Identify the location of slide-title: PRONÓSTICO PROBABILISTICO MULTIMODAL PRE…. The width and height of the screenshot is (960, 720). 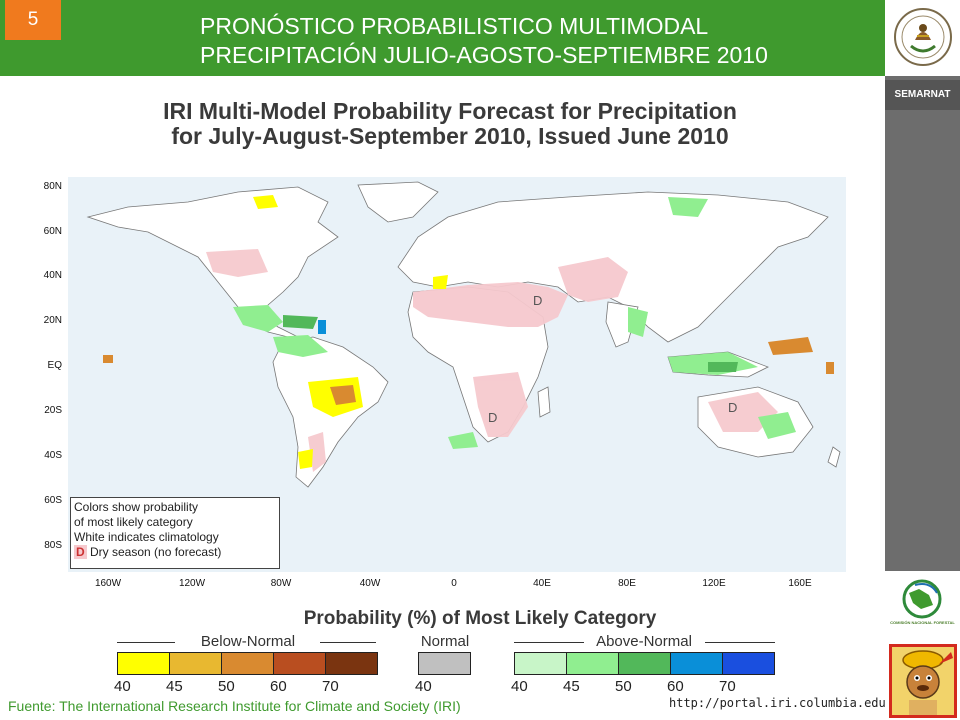
(484, 41).